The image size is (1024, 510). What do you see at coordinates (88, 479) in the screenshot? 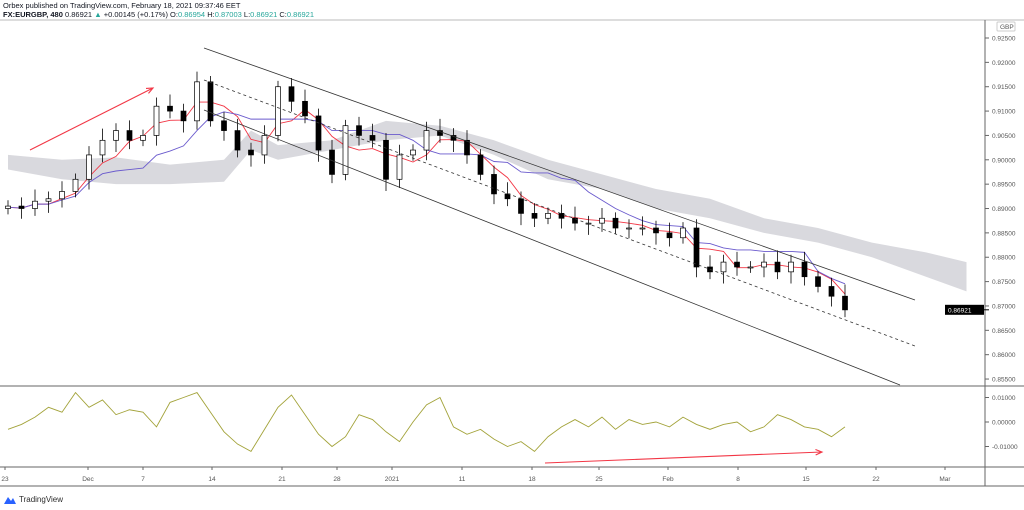
I see `x-tick-label: Dec` at bounding box center [88, 479].